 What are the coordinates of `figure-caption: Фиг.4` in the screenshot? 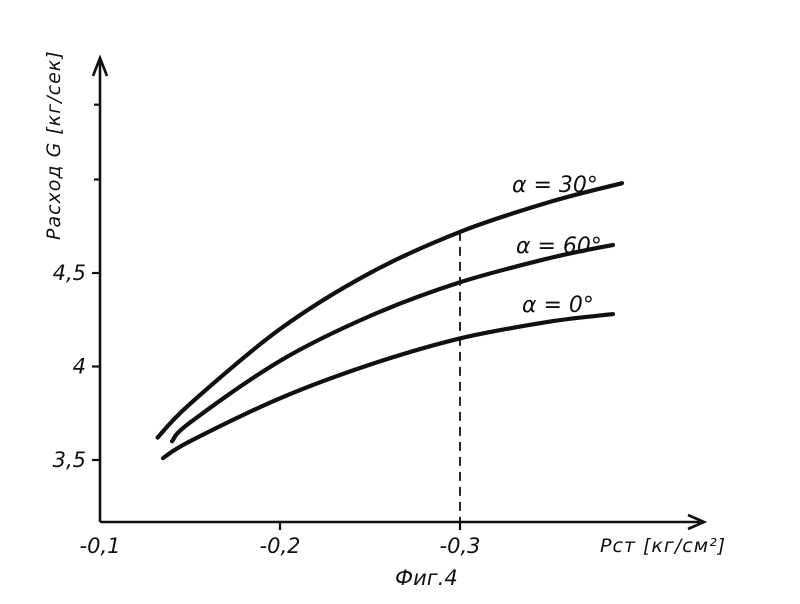 It's located at (426, 578).